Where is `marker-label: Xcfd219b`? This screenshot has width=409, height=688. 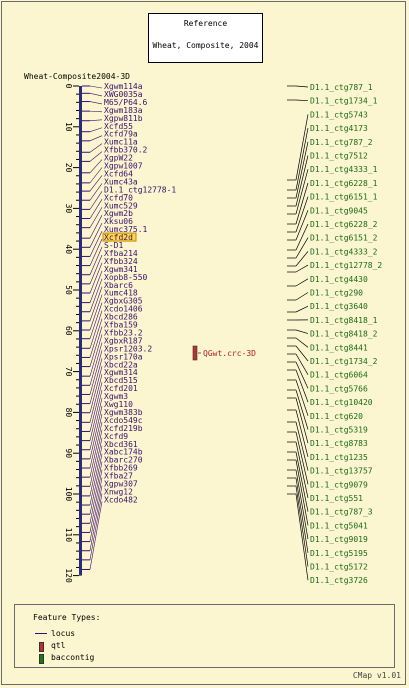
marker-label: Xcfd219b is located at coordinates (123, 428).